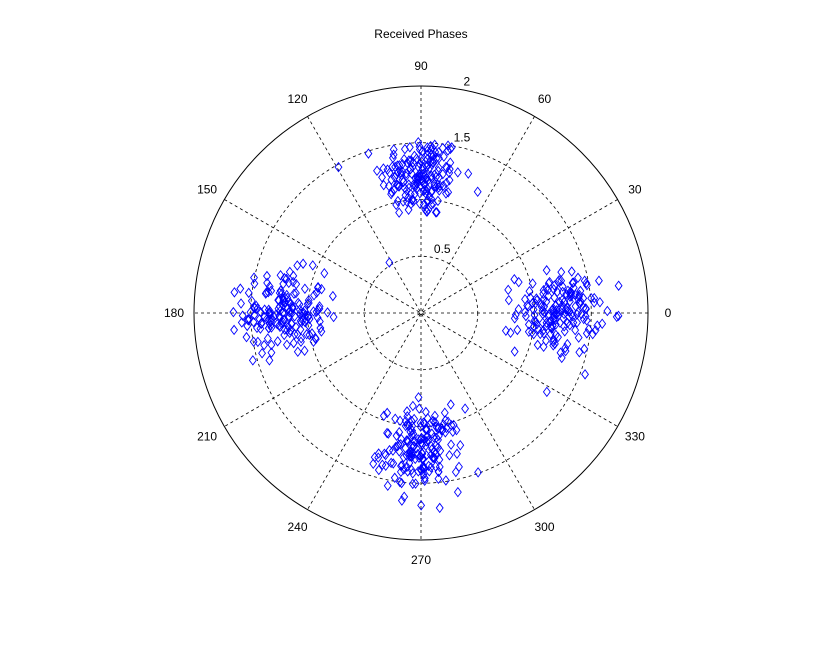  Describe the element at coordinates (297, 99) in the screenshot. I see `angular-tick-label: 120` at that location.